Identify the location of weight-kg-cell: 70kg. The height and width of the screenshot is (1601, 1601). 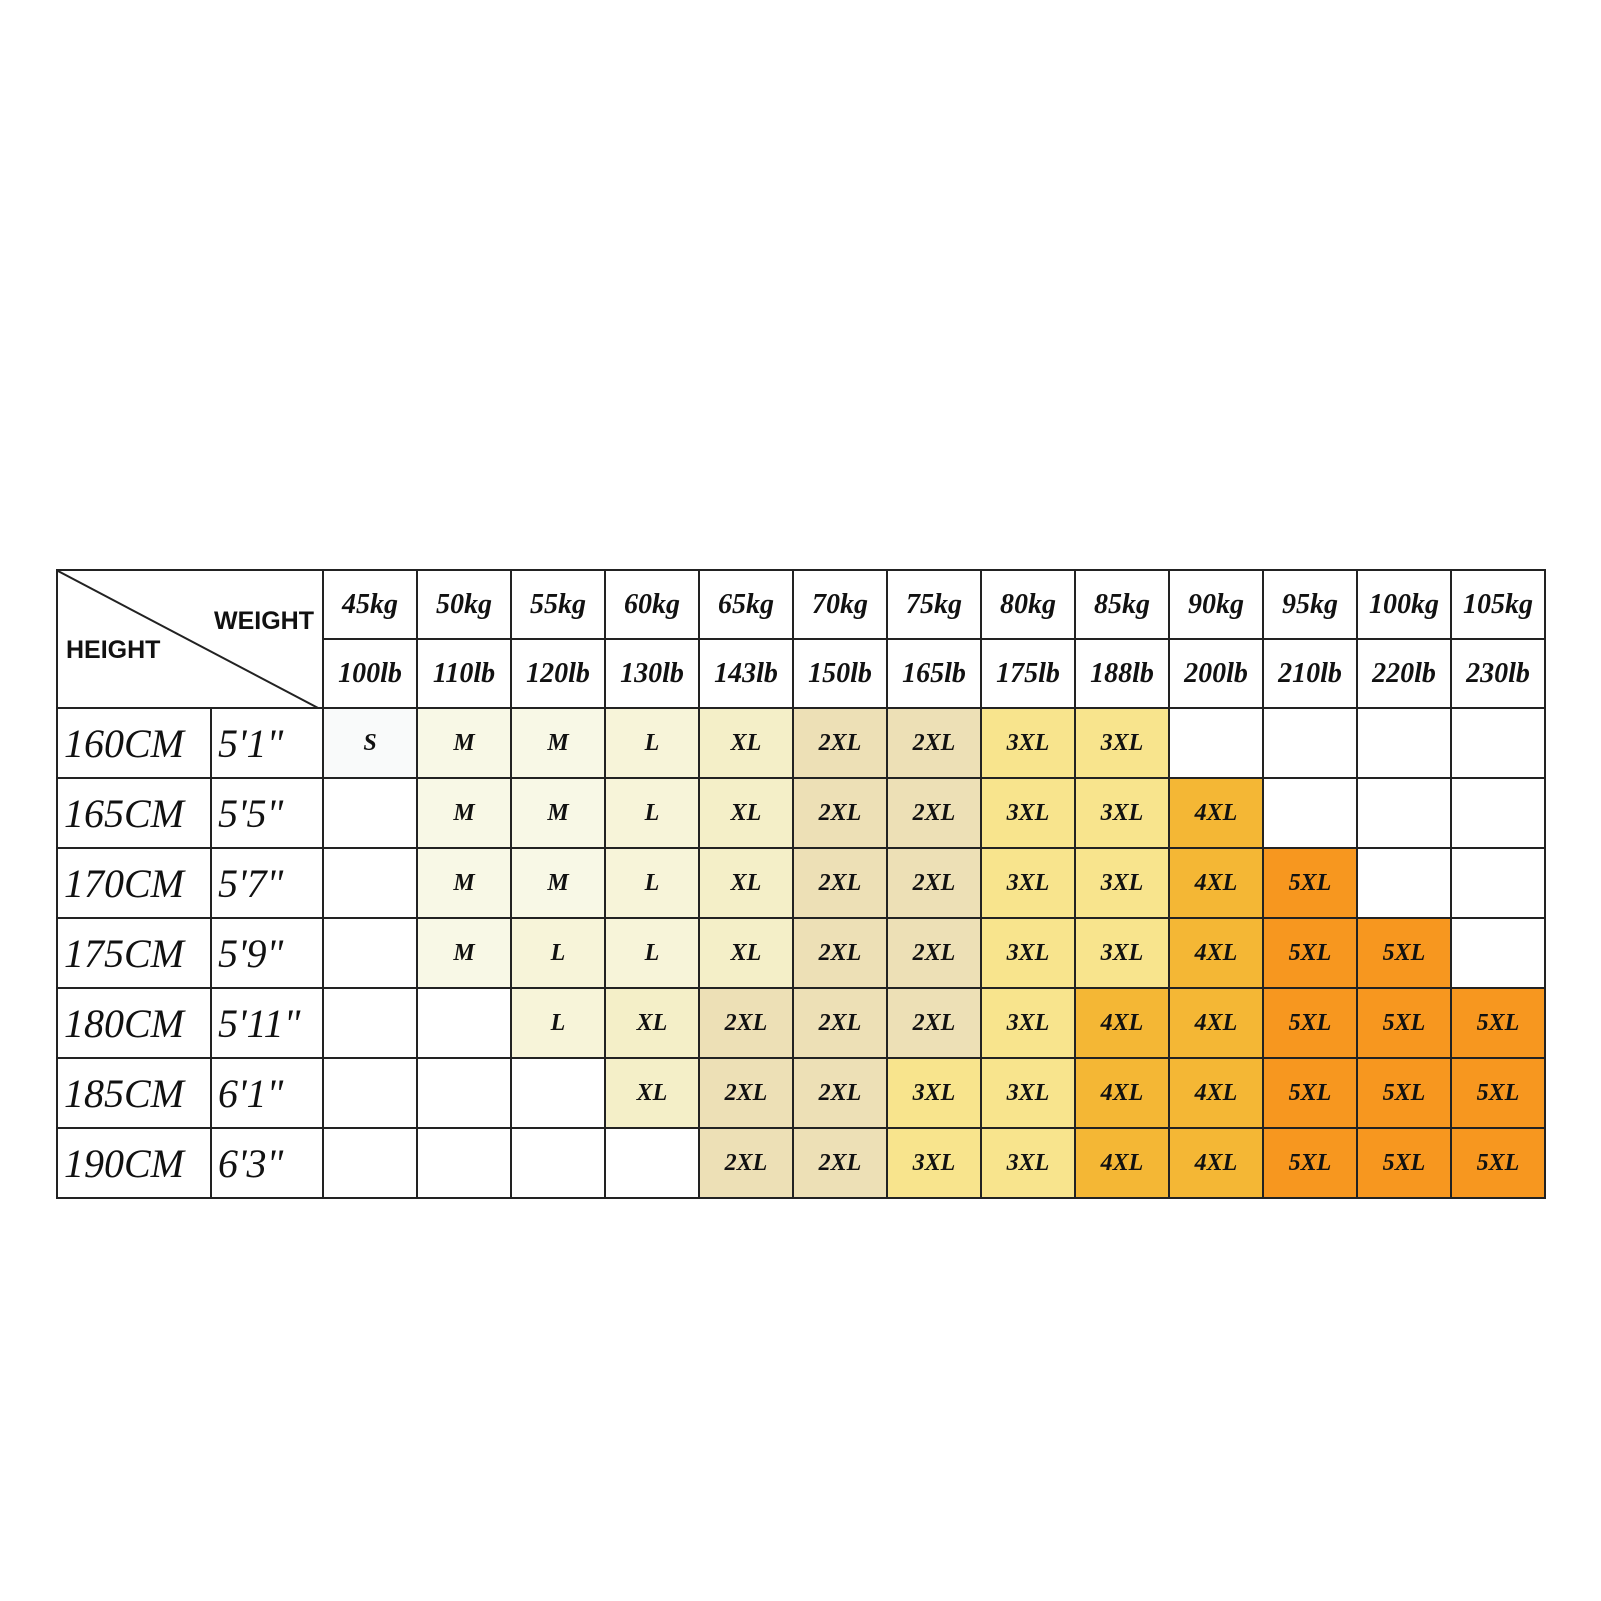
(840, 604).